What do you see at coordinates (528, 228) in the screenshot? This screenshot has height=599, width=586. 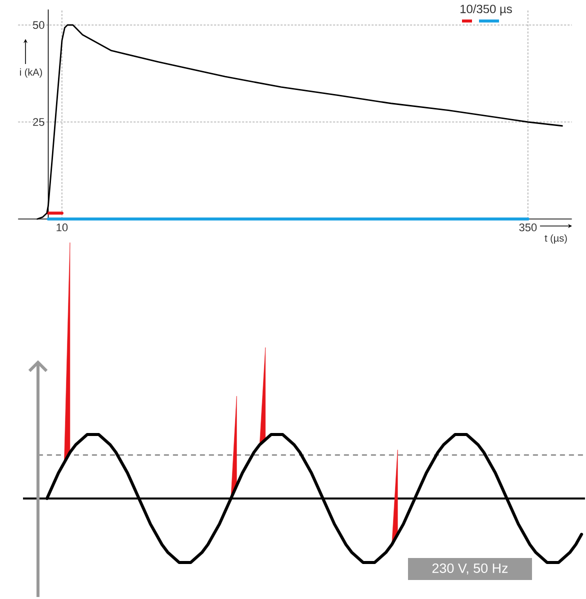 I see `x-tick-label: 350` at bounding box center [528, 228].